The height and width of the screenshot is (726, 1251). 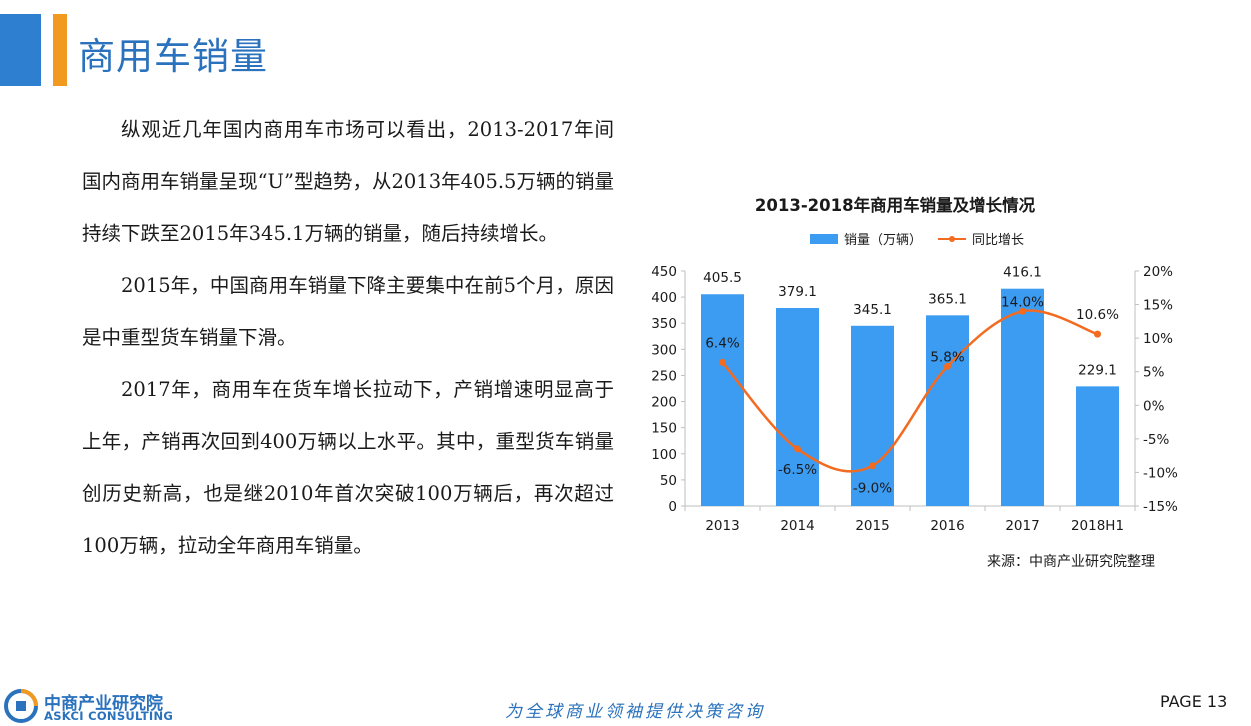 I want to click on x-tick-label: 2015, so click(x=872, y=526).